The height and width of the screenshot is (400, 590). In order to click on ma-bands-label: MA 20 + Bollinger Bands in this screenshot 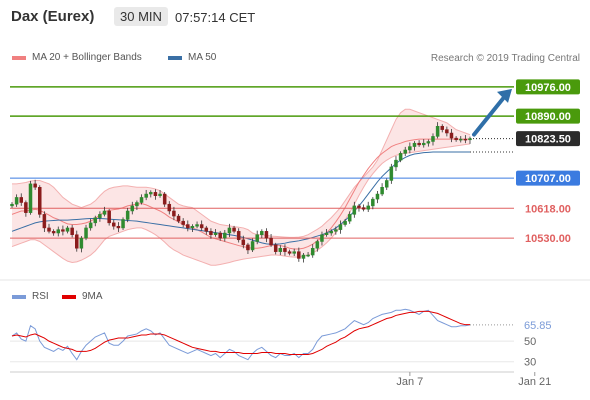, I will do `click(87, 57)`.